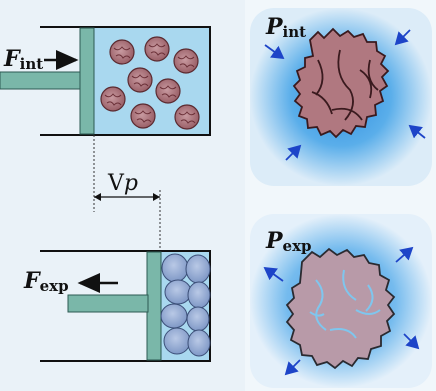  I want to click on f-exp-sub: exp, so click(54, 286).